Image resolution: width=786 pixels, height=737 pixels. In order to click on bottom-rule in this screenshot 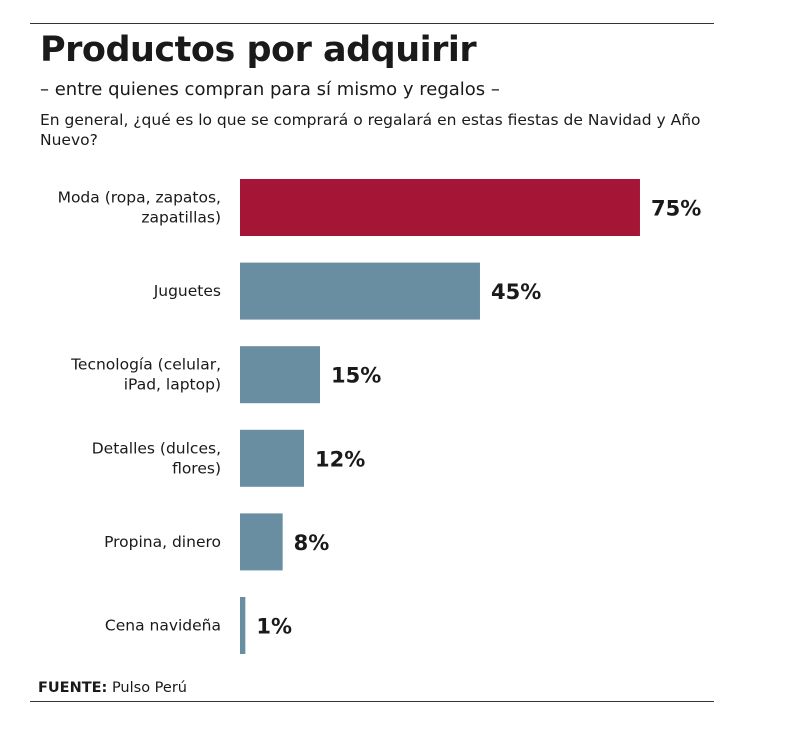, I will do `click(372, 701)`.